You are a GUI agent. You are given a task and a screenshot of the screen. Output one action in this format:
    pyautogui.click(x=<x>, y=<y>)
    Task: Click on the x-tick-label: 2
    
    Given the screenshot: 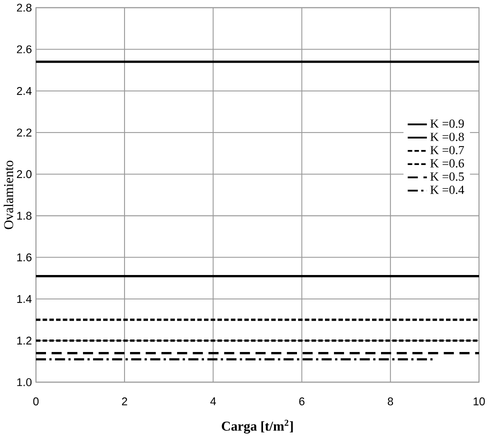 What is the action you would take?
    pyautogui.click(x=125, y=401)
    